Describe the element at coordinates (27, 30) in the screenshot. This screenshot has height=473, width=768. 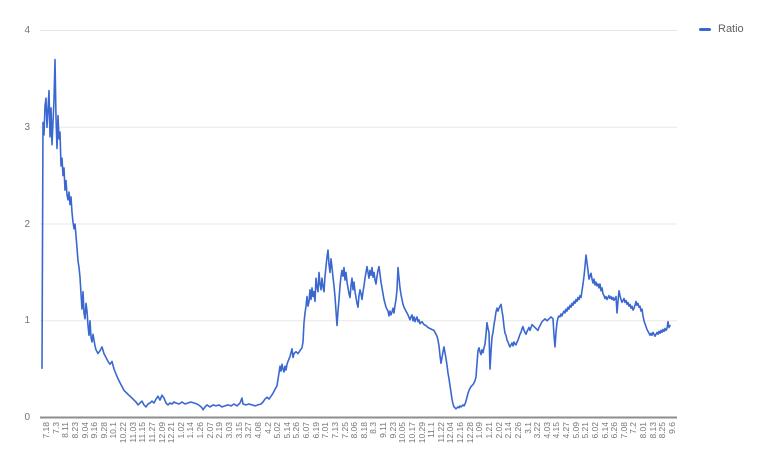
I see `y-tick-label: 4` at that location.